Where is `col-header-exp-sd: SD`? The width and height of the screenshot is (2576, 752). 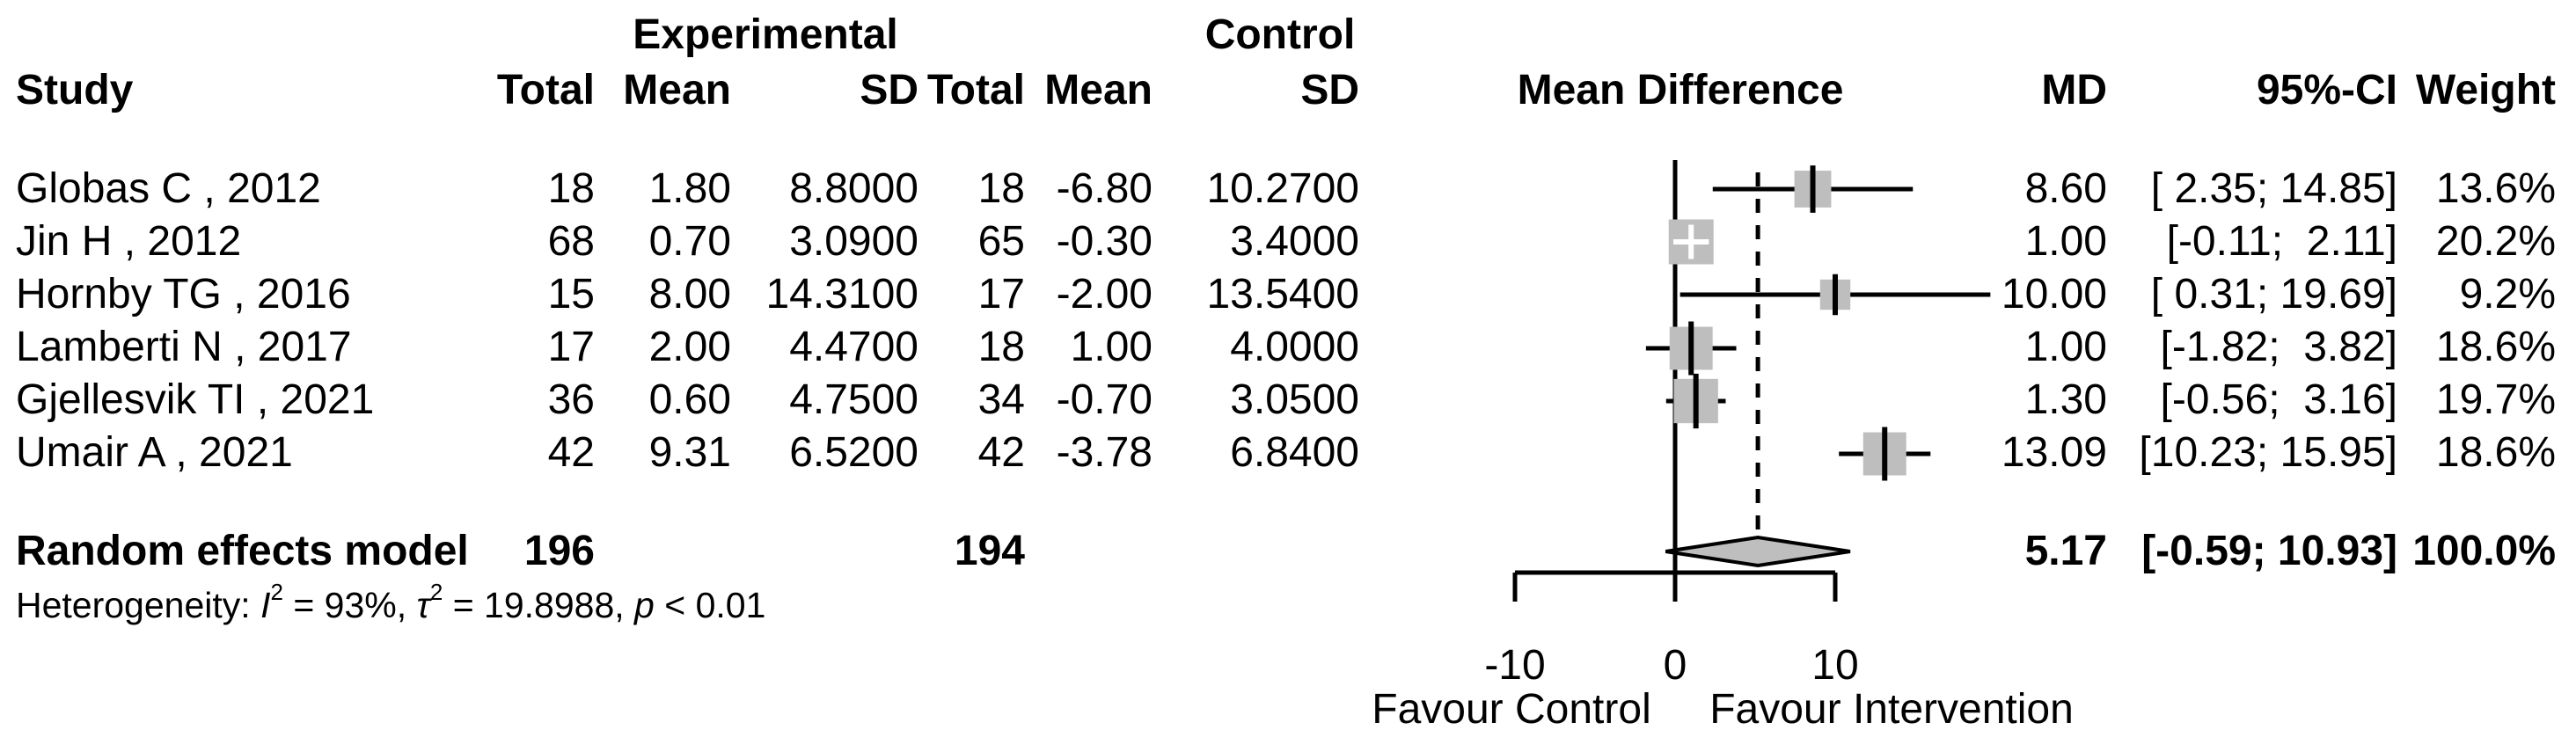
col-header-exp-sd: SD is located at coordinates (889, 90).